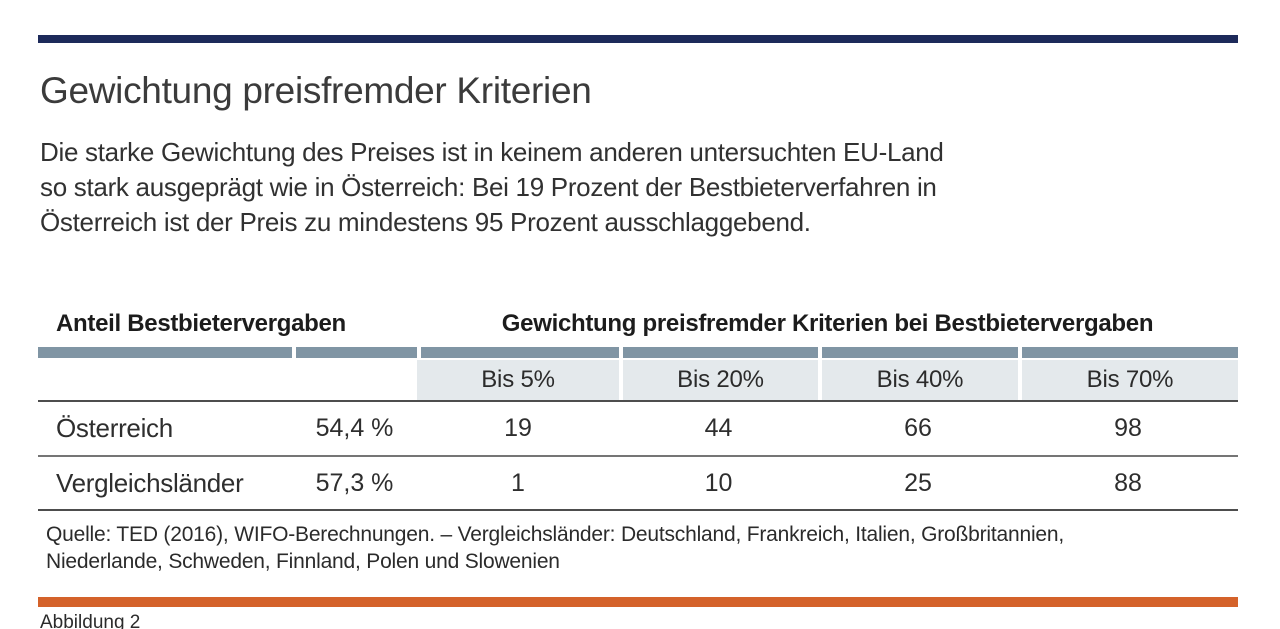 This screenshot has height=629, width=1280. I want to click on row-value-bis-20: 10, so click(718, 482).